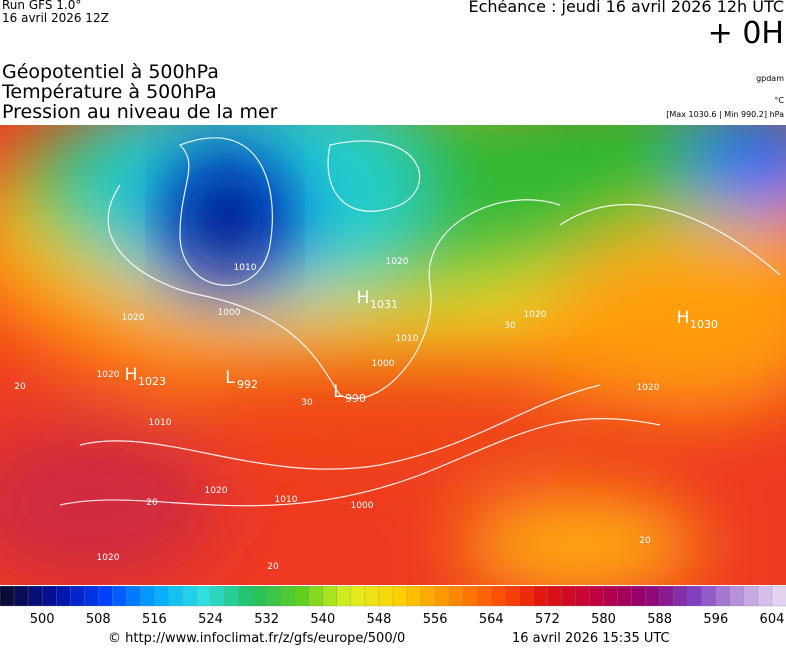  I want to click on system-value: 990, so click(355, 398).